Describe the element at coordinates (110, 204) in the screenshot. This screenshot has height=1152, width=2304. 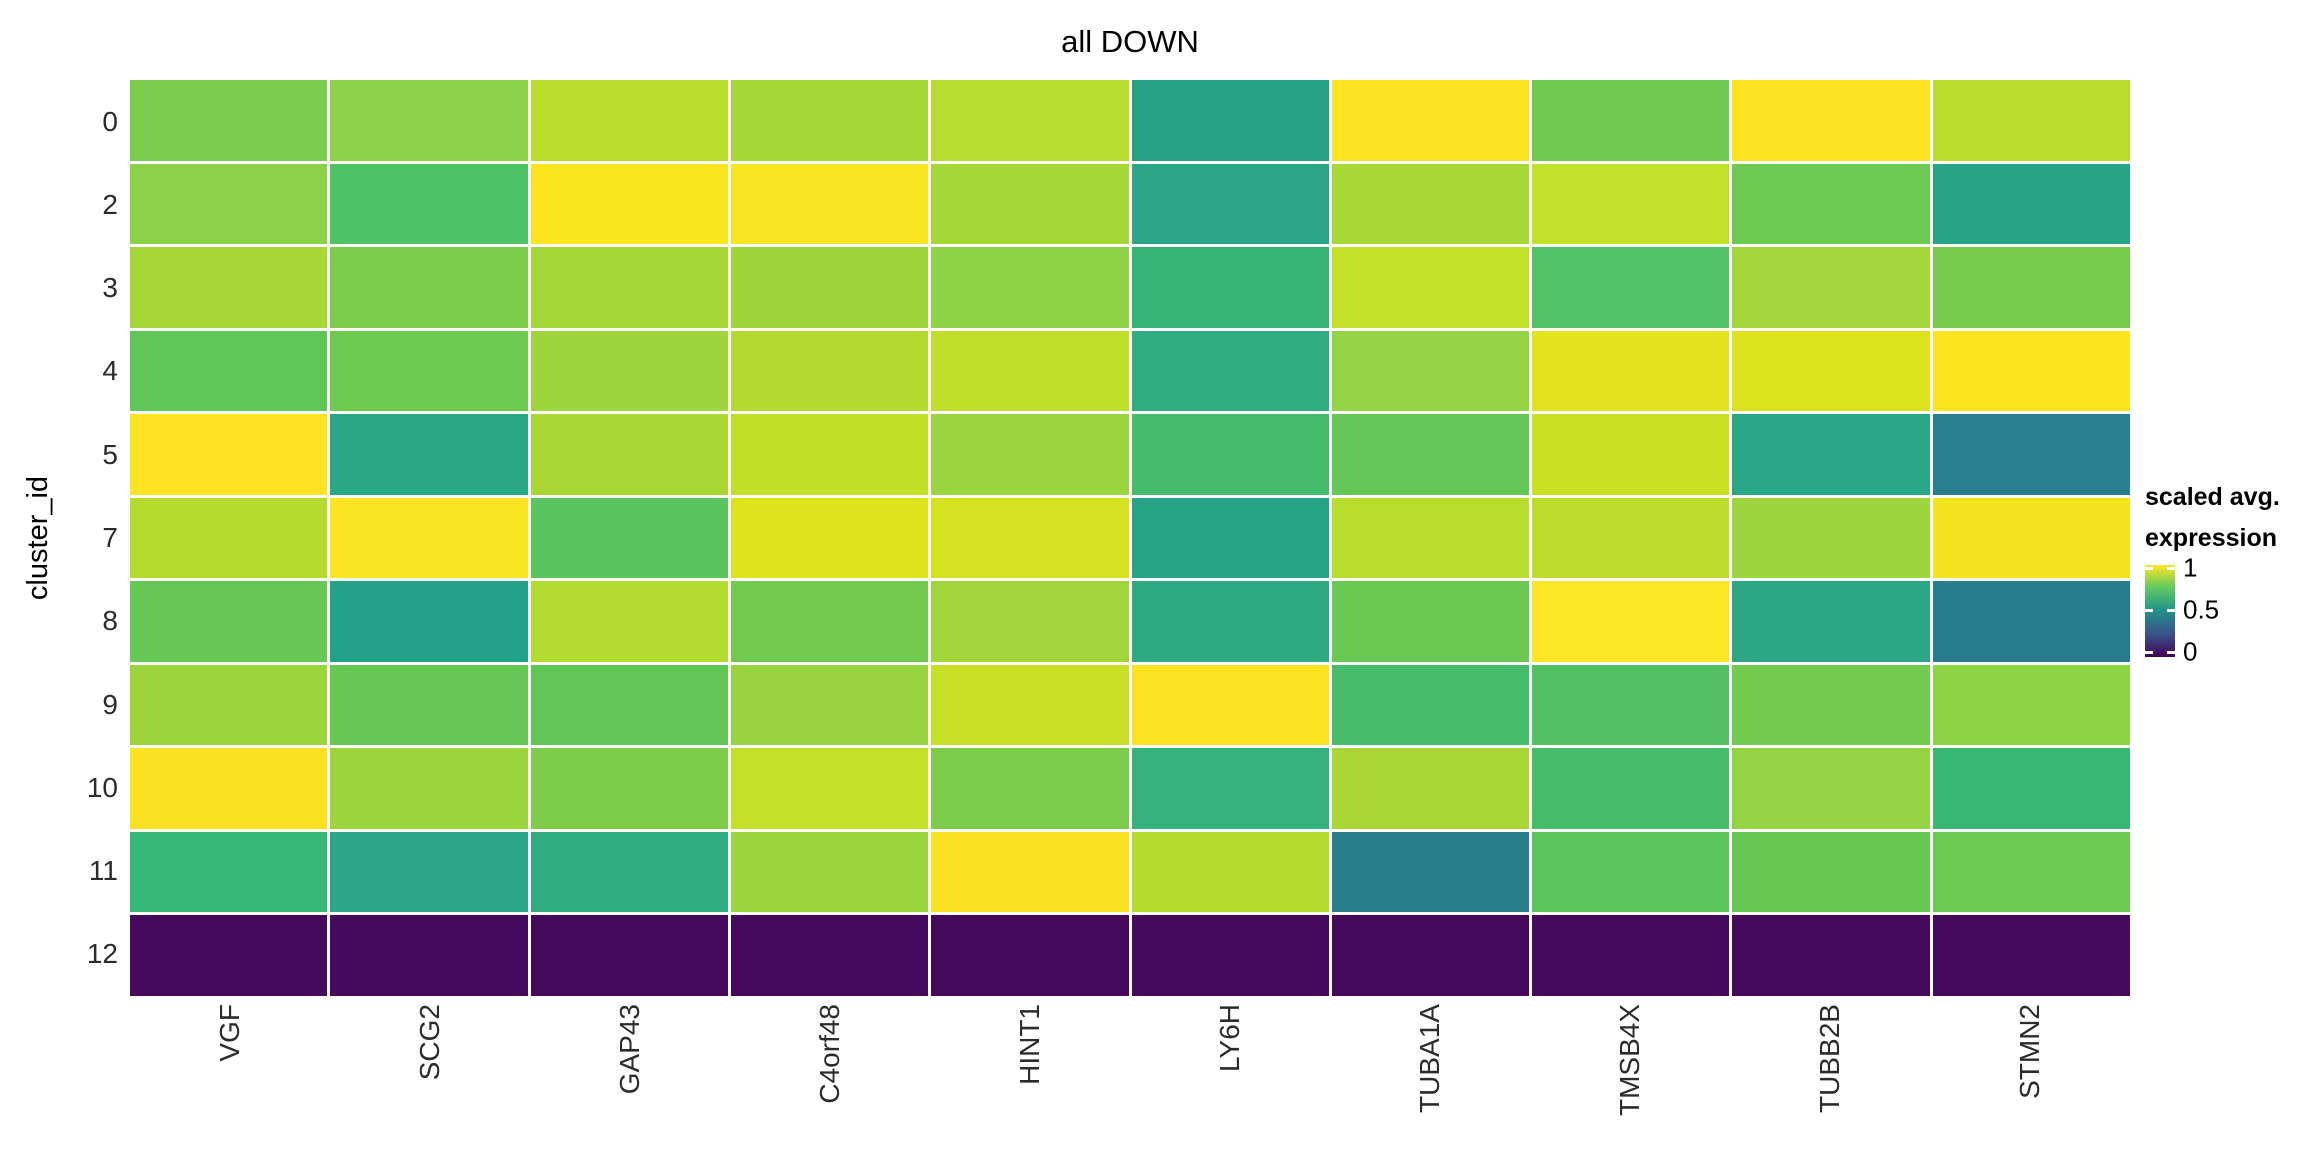
I see `y-tick-label: 2` at that location.